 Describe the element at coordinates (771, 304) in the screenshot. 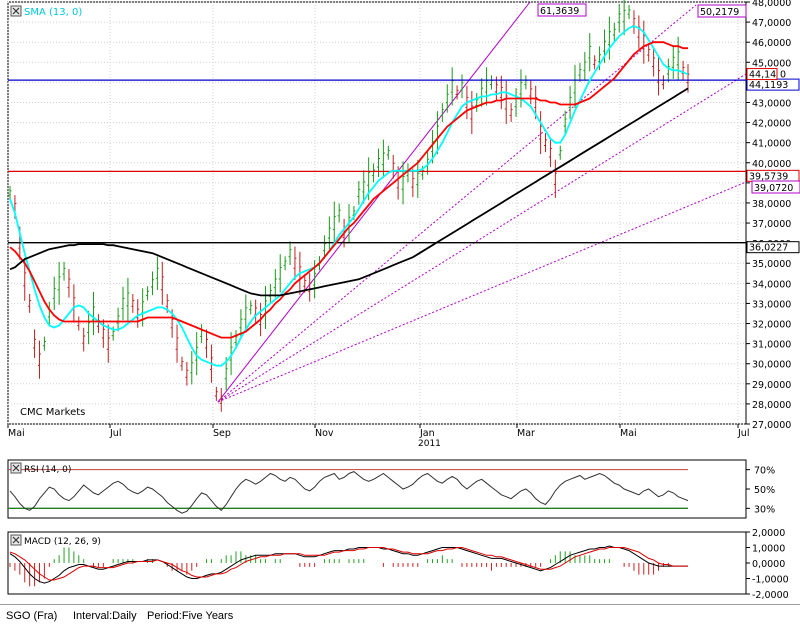

I see `y-tick-label: 33,0000` at that location.